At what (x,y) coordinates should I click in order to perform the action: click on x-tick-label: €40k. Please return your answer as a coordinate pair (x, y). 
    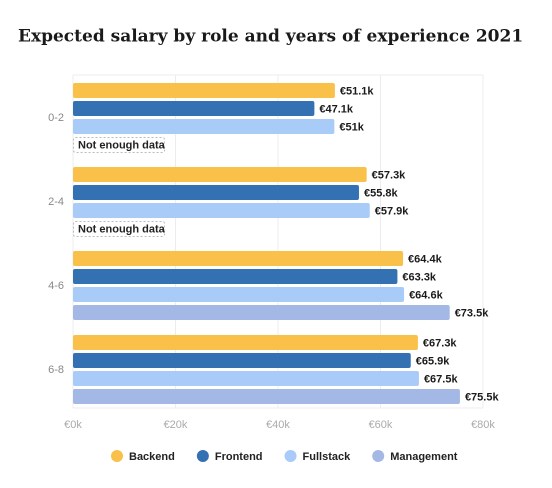
    Looking at the image, I should click on (278, 425).